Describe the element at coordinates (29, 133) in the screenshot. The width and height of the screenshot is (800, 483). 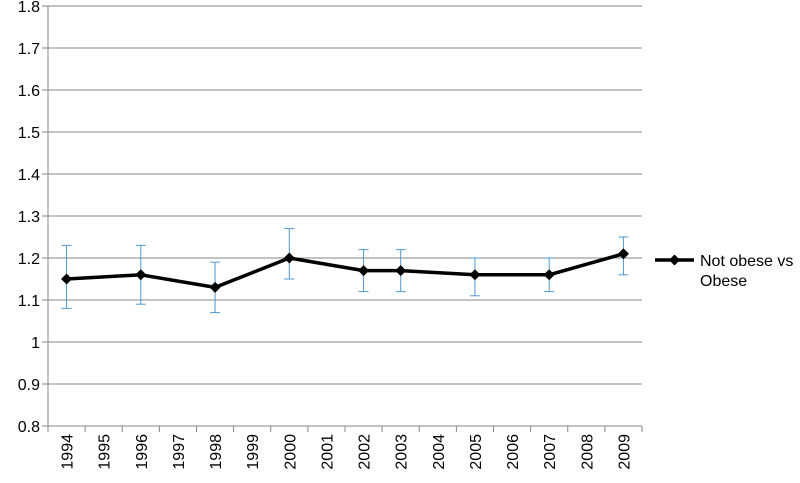
I see `y-tick-label: 1.5` at that location.